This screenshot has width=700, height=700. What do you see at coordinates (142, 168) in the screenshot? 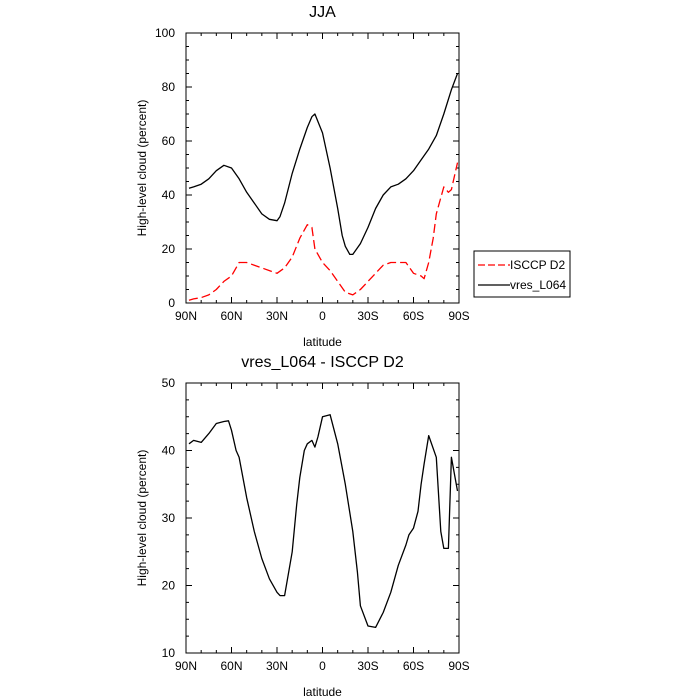
I see `top-y-axis-label: High-level cloud (percent)` at bounding box center [142, 168].